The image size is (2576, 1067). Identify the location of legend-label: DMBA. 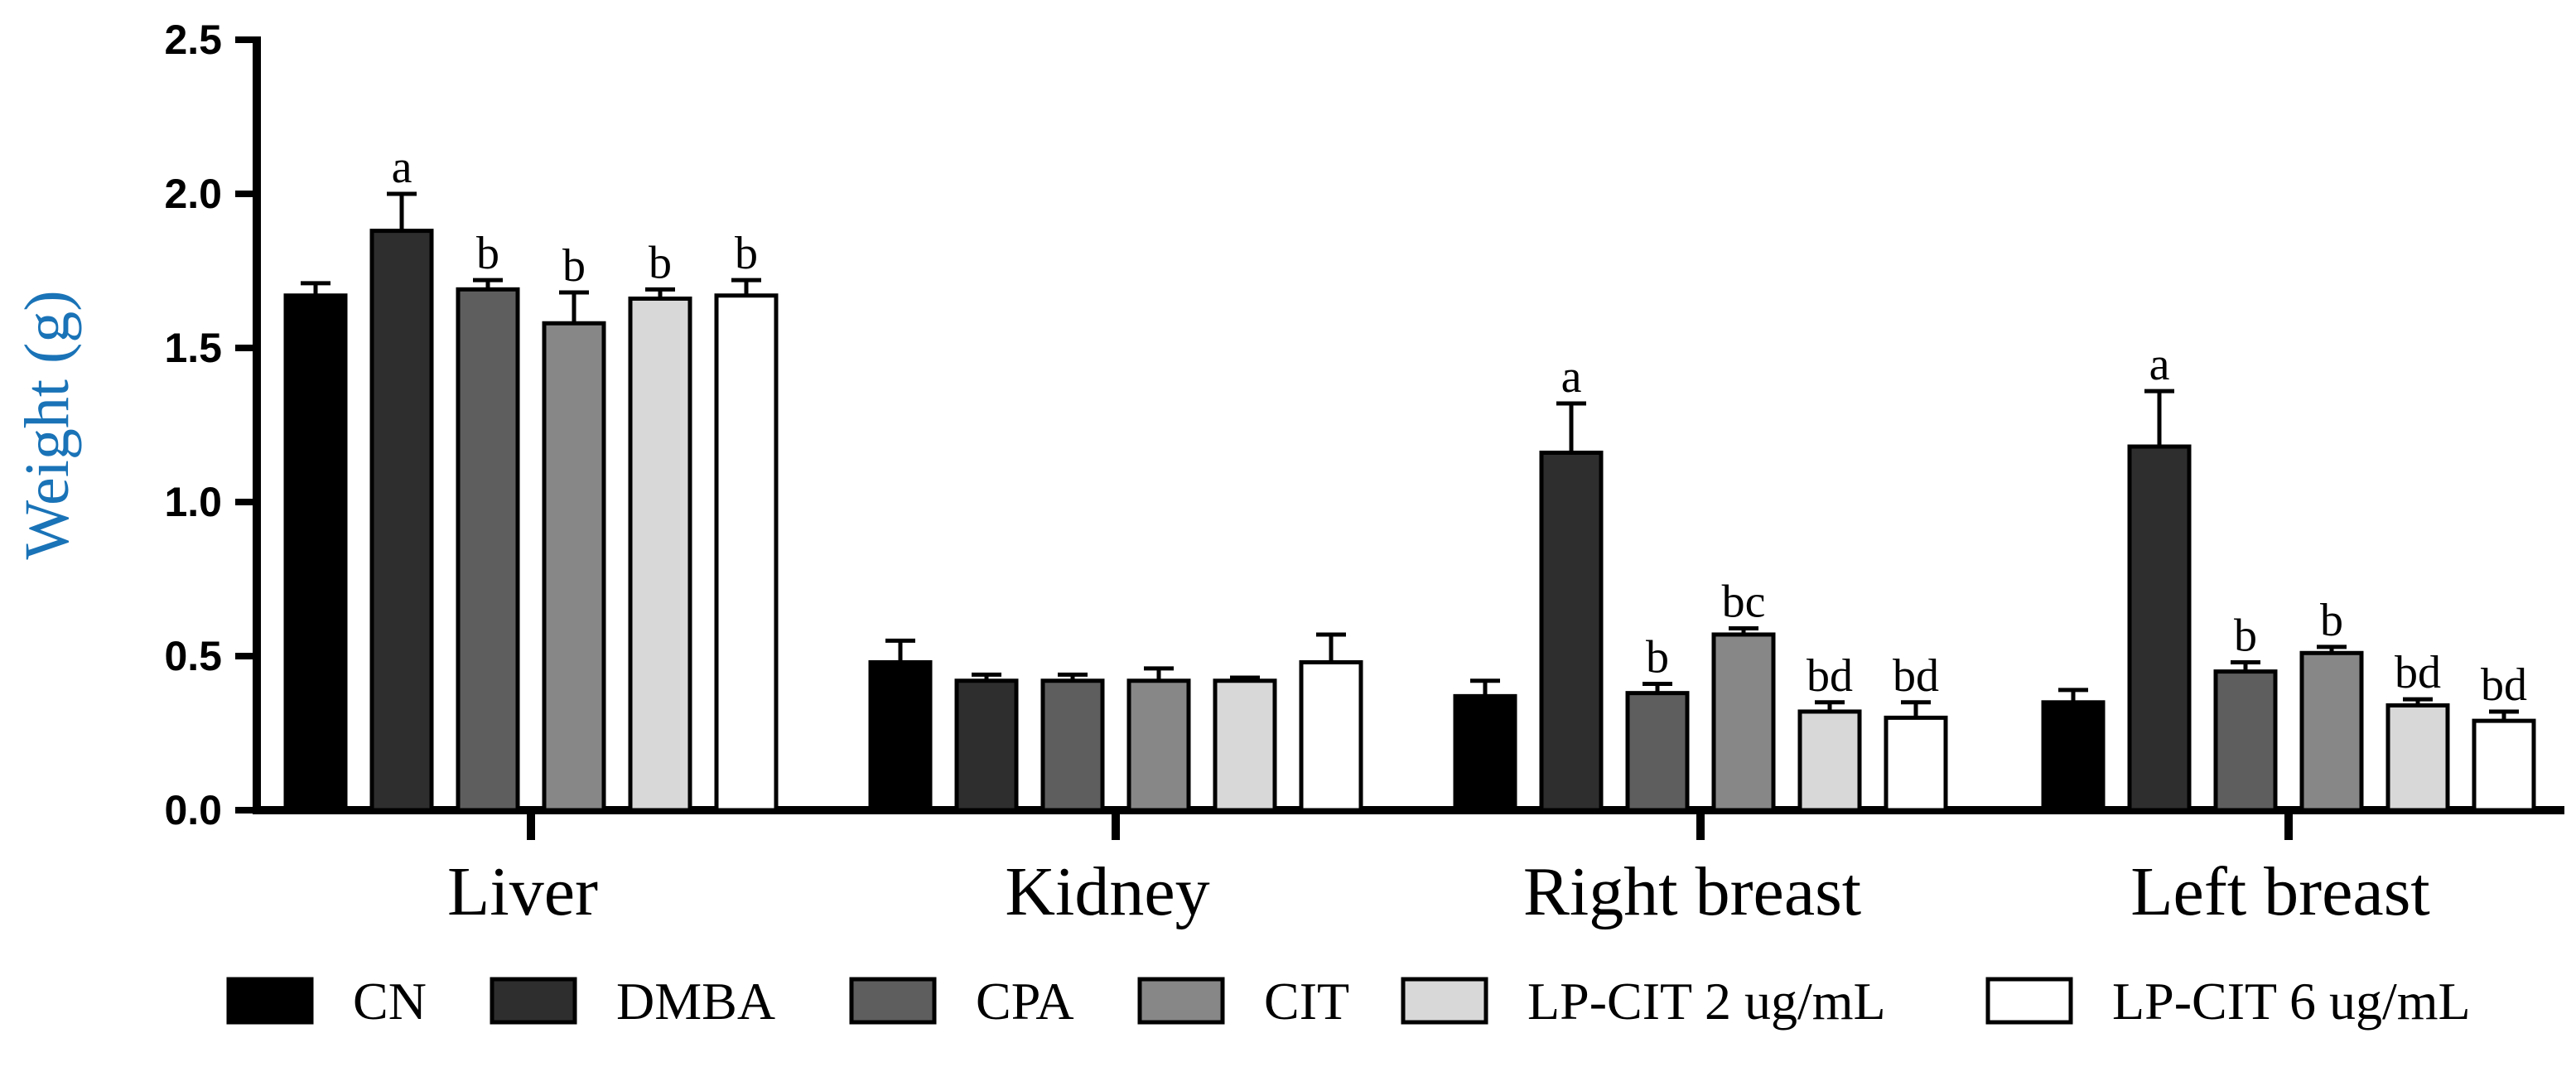
(695, 1001).